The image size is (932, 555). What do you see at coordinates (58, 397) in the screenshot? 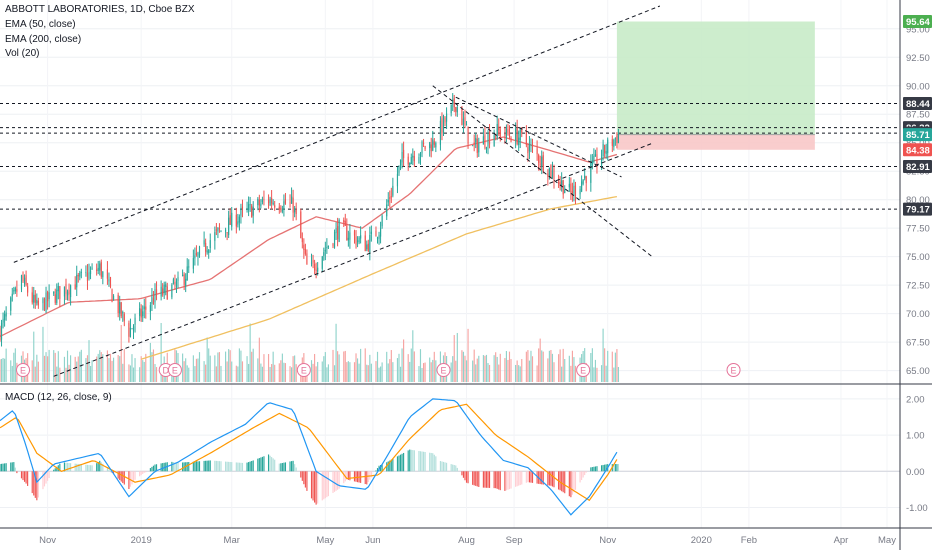
I see `macd-legend: MACD (12, 26, close, 9)` at bounding box center [58, 397].